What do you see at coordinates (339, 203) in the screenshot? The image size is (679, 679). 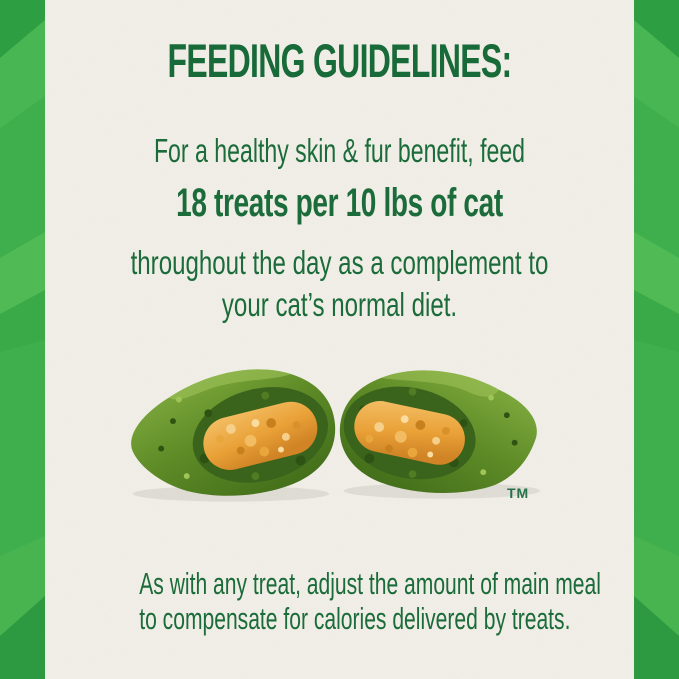 I see `feeding-dosage-text: 18 treats per 10 lbs of cat` at bounding box center [339, 203].